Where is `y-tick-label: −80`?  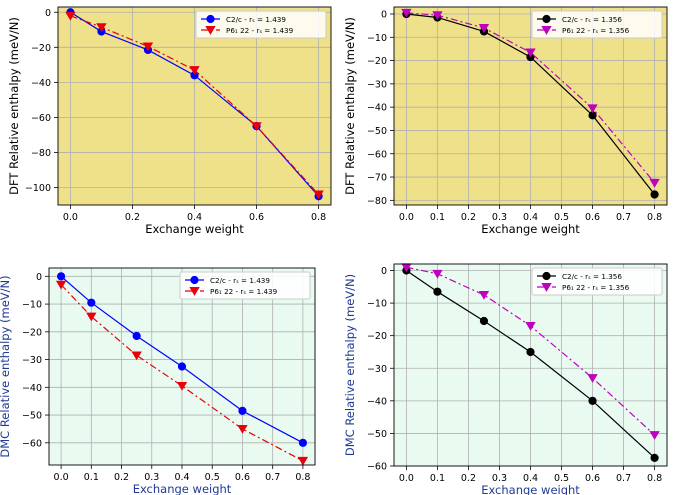
y-tick-label: −80 is located at coordinates (377, 201).